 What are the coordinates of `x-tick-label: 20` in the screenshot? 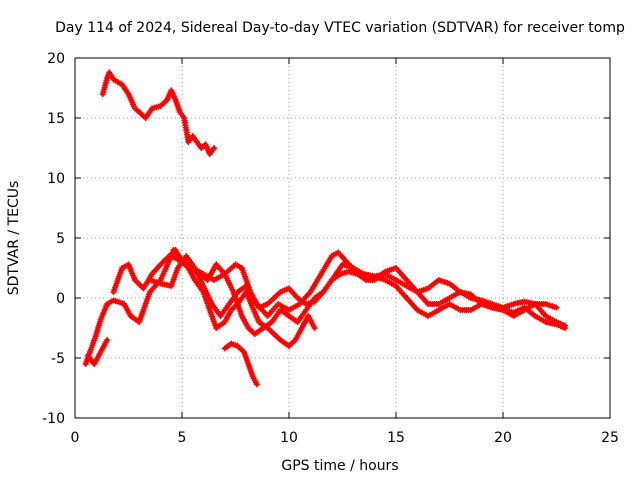 It's located at (503, 438).